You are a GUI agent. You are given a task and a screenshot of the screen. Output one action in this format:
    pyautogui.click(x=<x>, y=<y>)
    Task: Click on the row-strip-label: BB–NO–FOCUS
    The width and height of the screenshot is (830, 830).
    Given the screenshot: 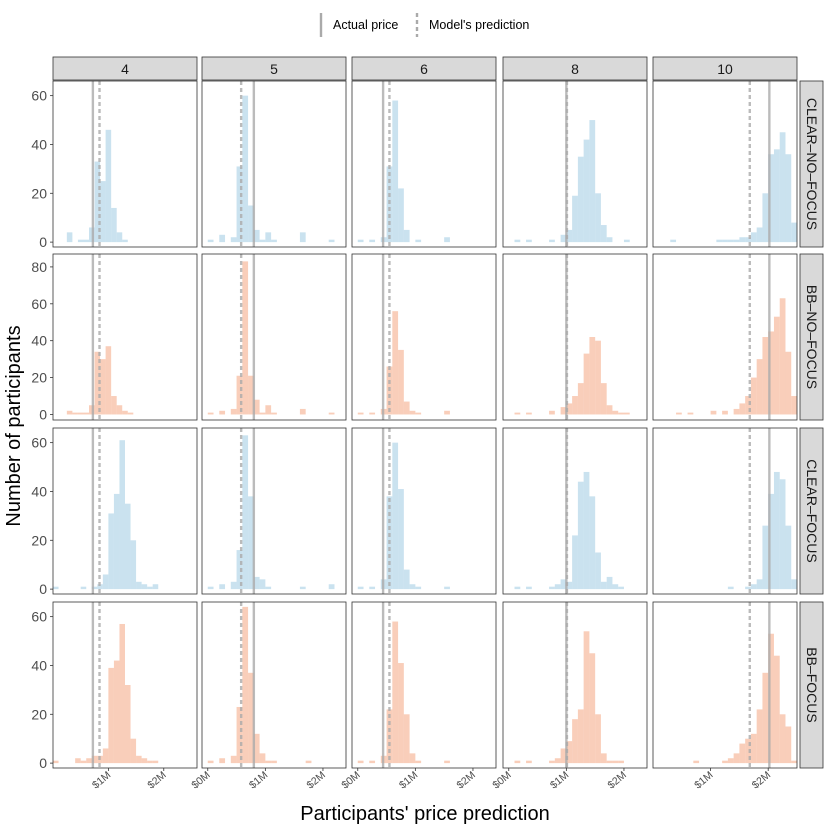 What is the action you would take?
    pyautogui.click(x=812, y=337)
    